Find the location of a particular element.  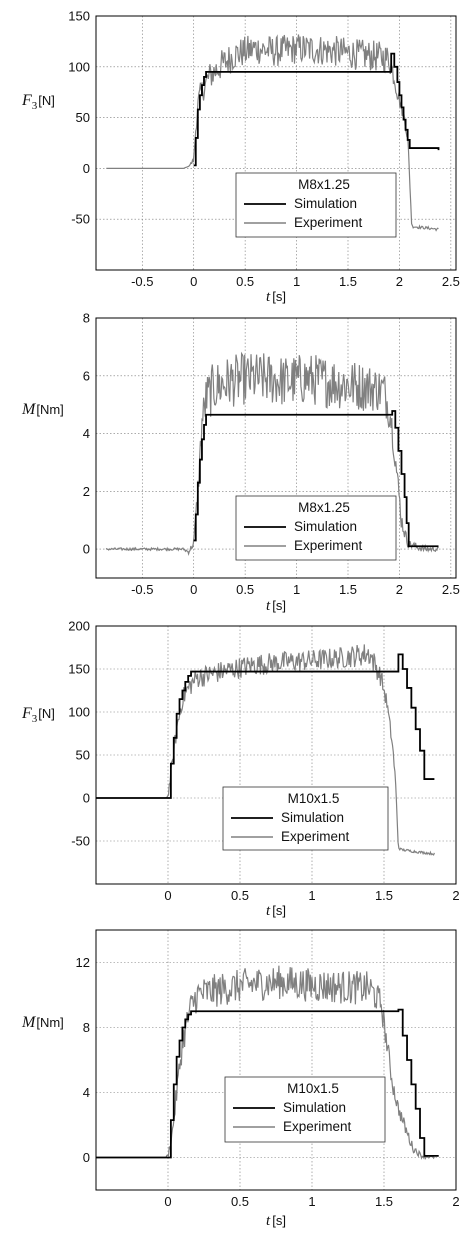

y-tick-label: 200 is located at coordinates (79, 626).